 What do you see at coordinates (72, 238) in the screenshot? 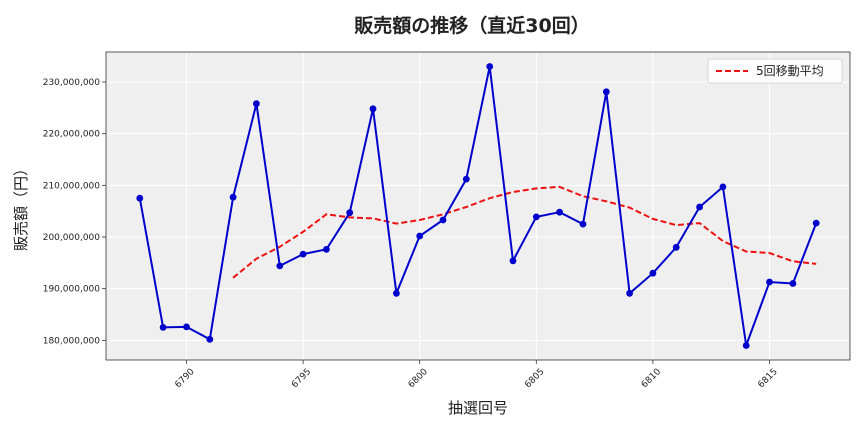
I see `y-tick-label: 200,000,000` at bounding box center [72, 238].